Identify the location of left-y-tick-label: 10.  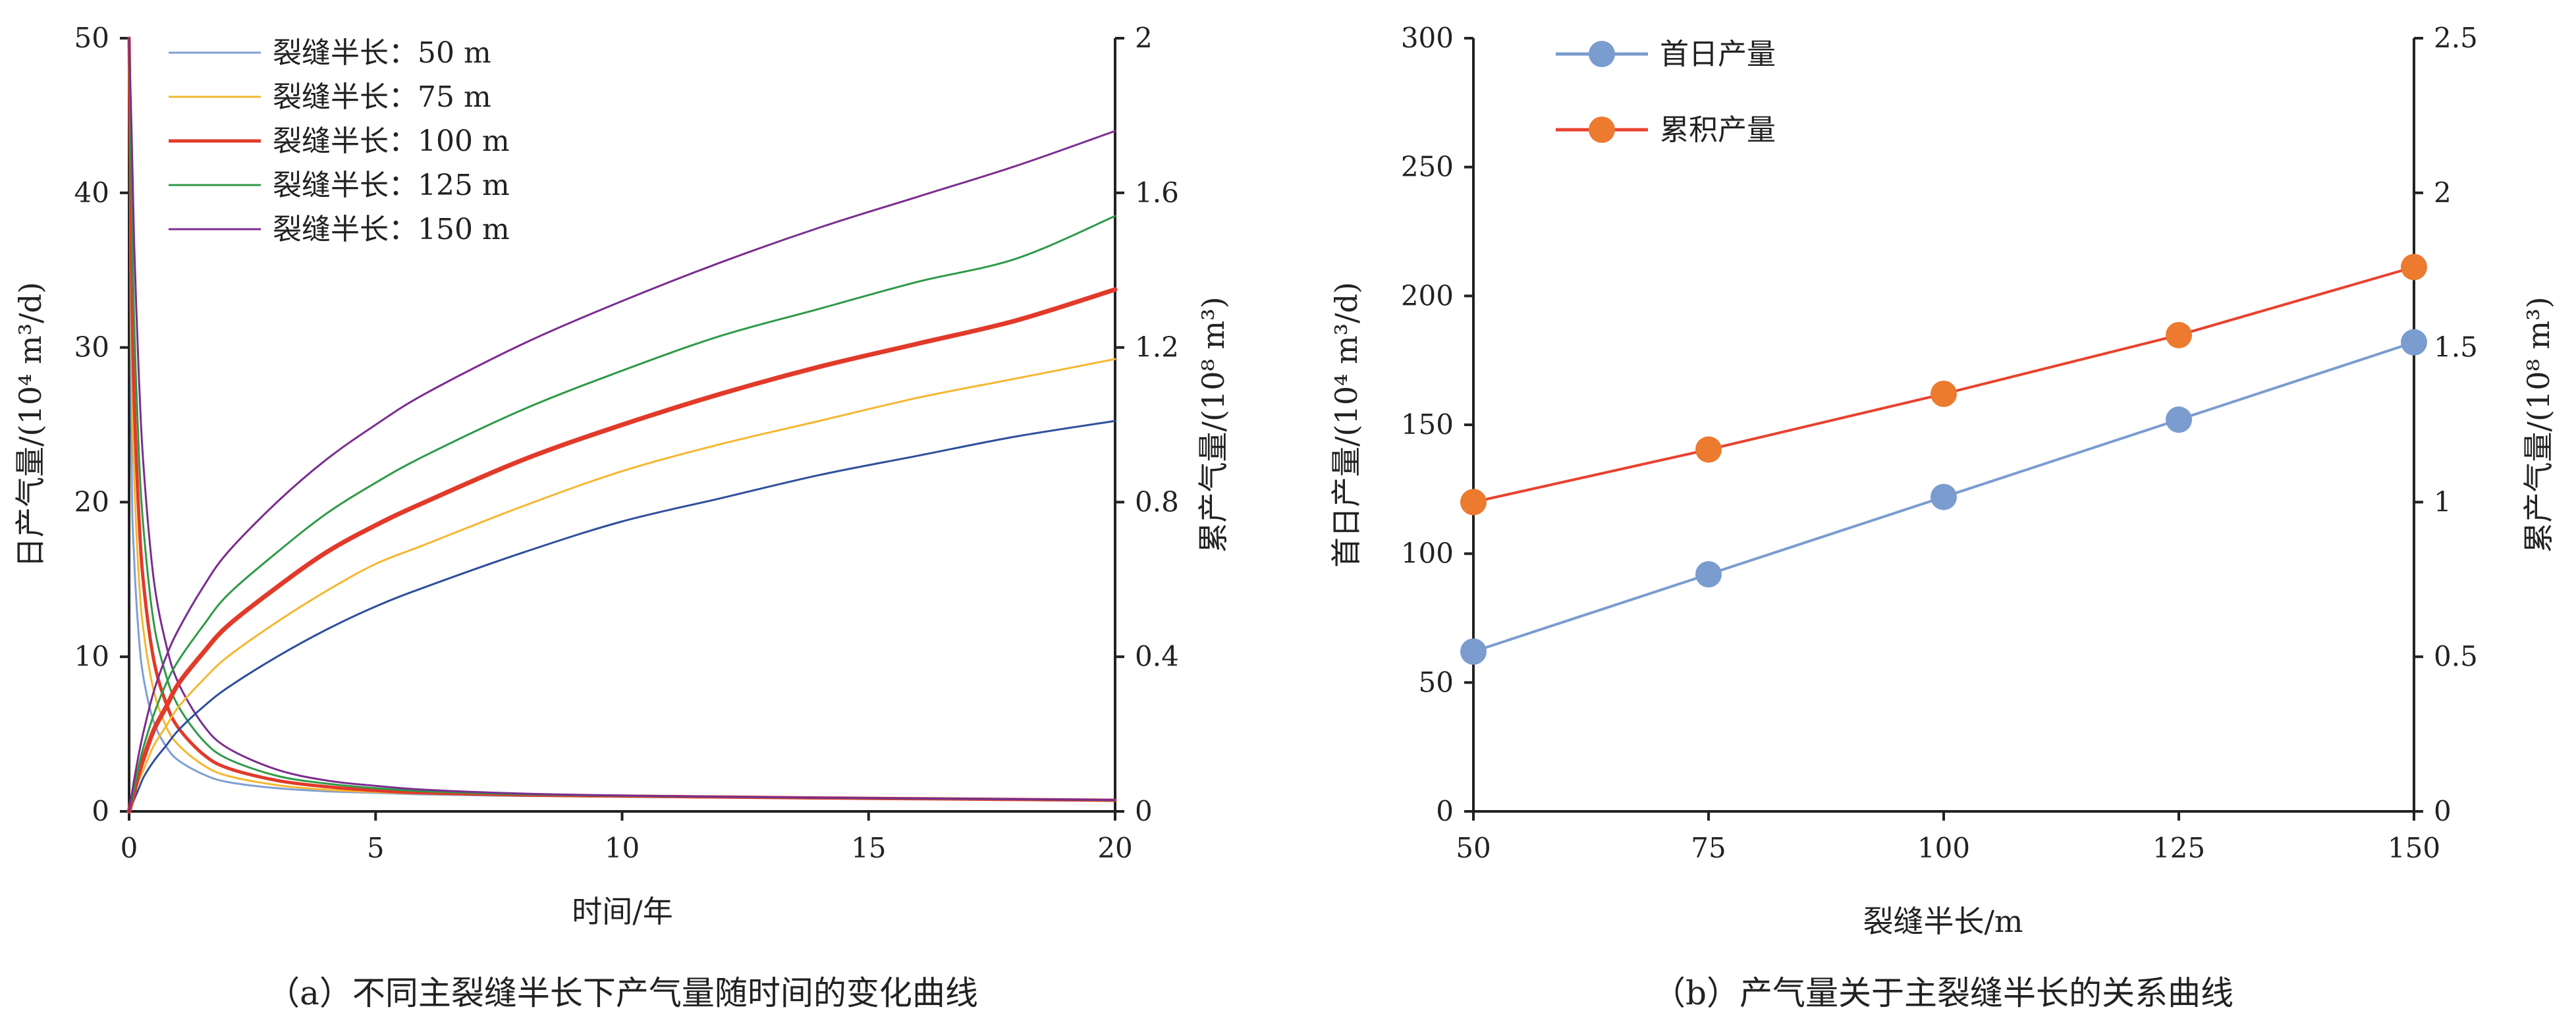
(91, 656).